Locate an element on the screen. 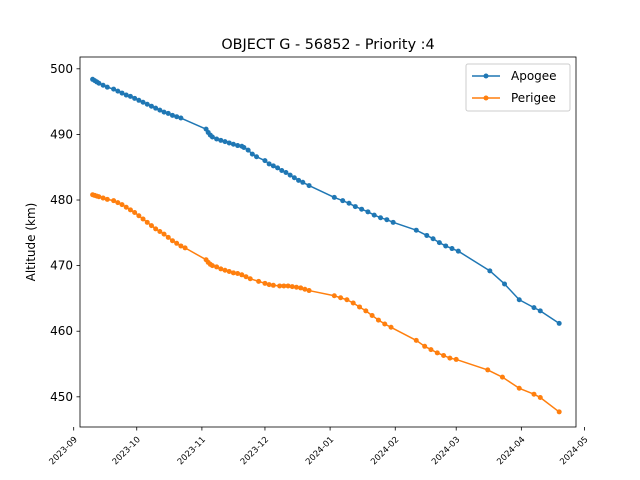 The width and height of the screenshot is (640, 480). legend-apogee-marker is located at coordinates (486, 76).